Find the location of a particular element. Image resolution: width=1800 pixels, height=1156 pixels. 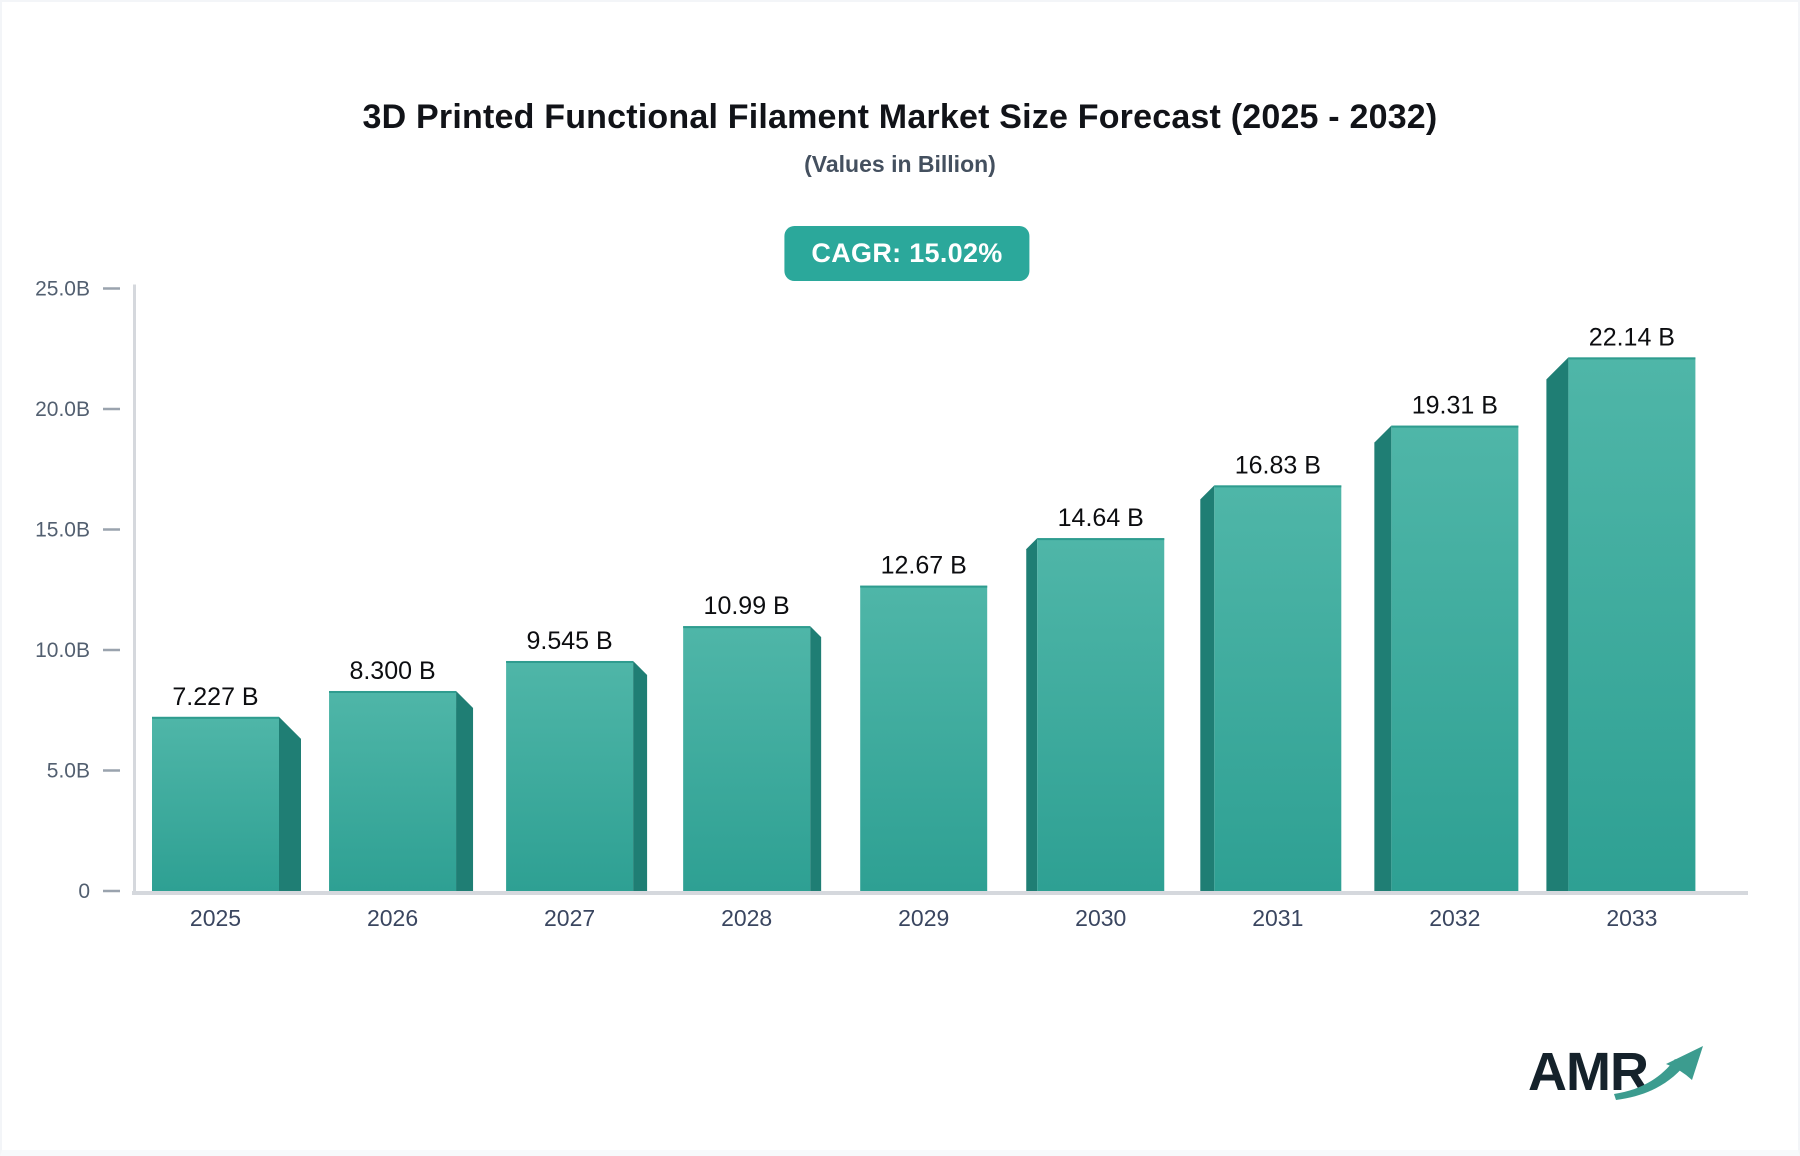

bar-value-label: 22.14 B is located at coordinates (1632, 337).